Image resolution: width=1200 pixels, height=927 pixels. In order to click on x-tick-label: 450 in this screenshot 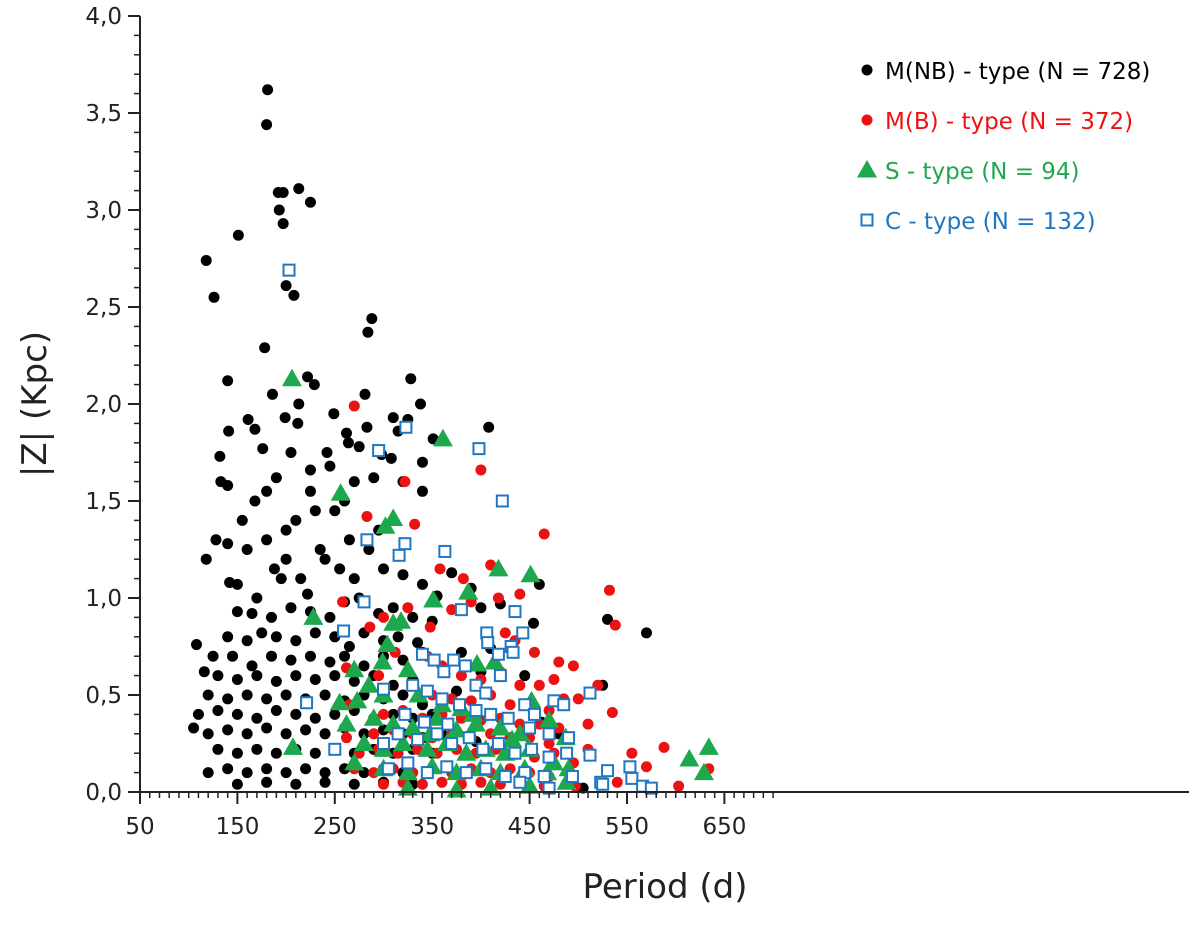, I will do `click(530, 827)`.